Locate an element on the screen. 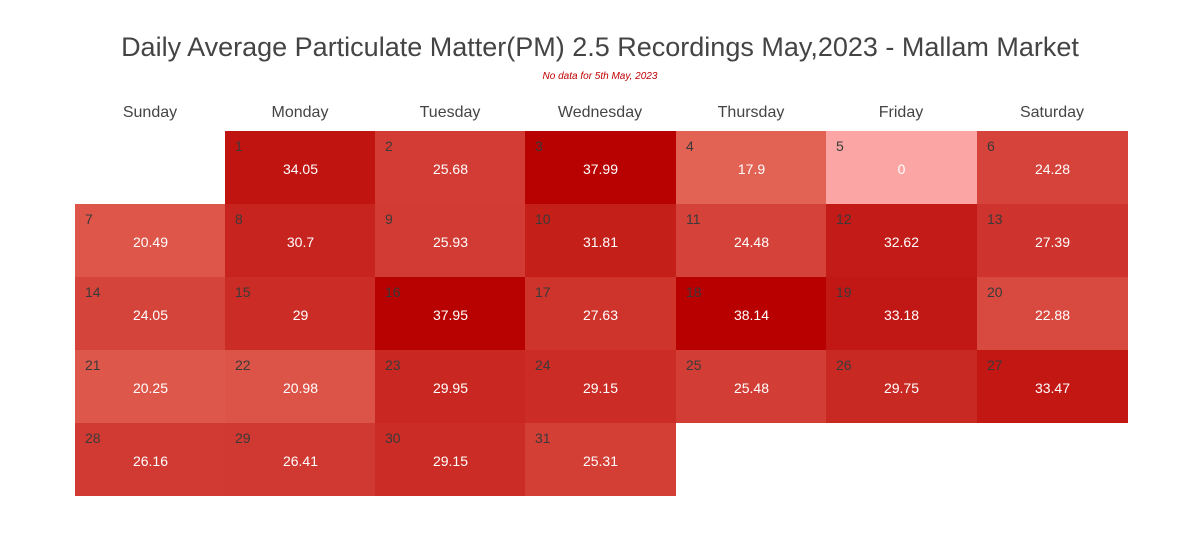 Image resolution: width=1200 pixels, height=560 pixels. heatmap-cell: 2 25.68 is located at coordinates (450, 167).